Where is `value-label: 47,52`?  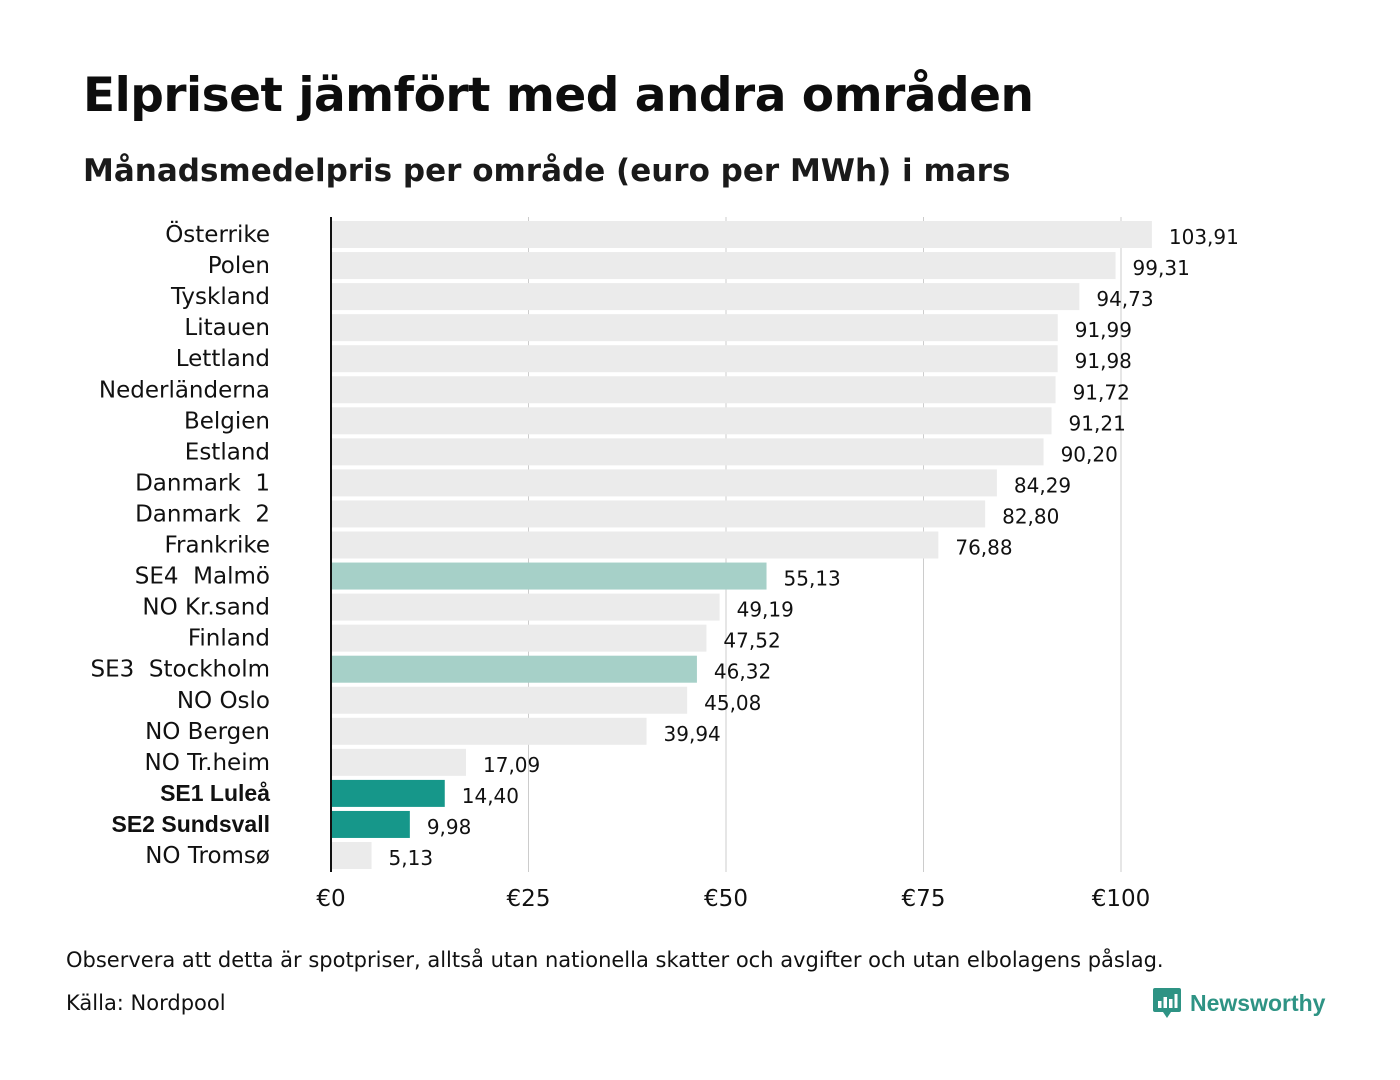 value-label: 47,52 is located at coordinates (751, 641).